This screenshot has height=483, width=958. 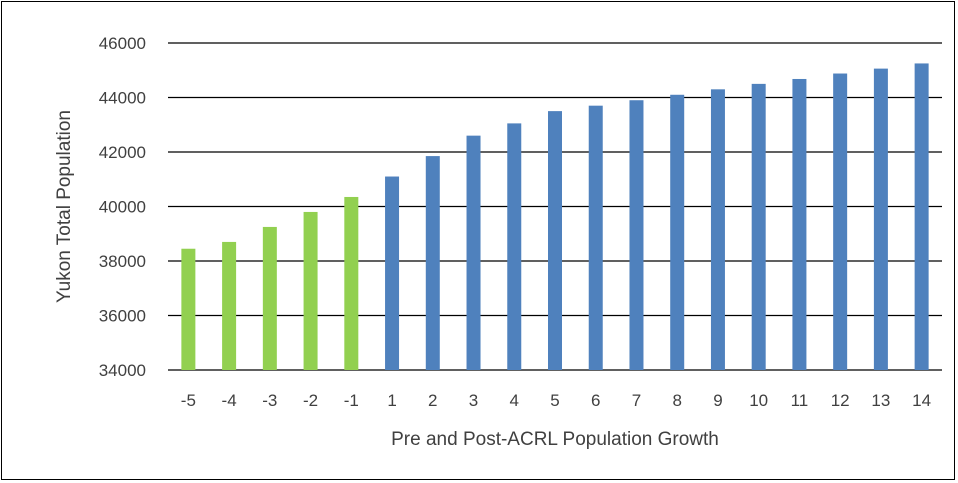 What do you see at coordinates (514, 400) in the screenshot?
I see `x-tick-label: 4` at bounding box center [514, 400].